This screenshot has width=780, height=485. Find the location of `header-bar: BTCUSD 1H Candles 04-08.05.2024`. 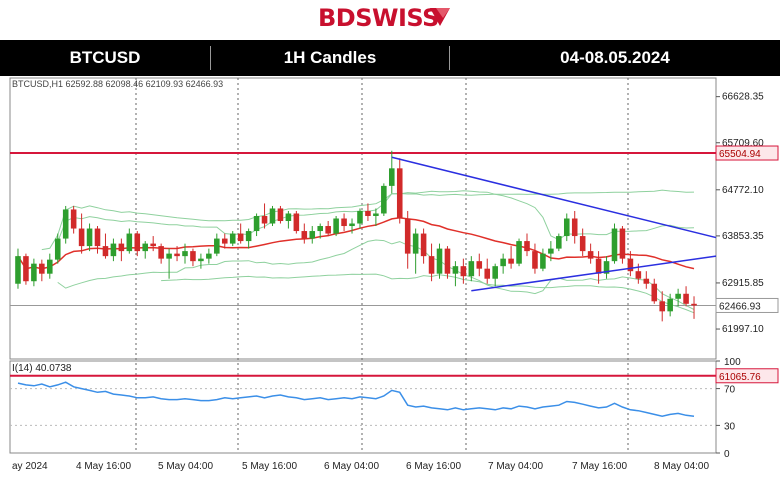

header-bar: BTCUSD 1H Candles 04-08.05.2024 is located at coordinates (390, 58).